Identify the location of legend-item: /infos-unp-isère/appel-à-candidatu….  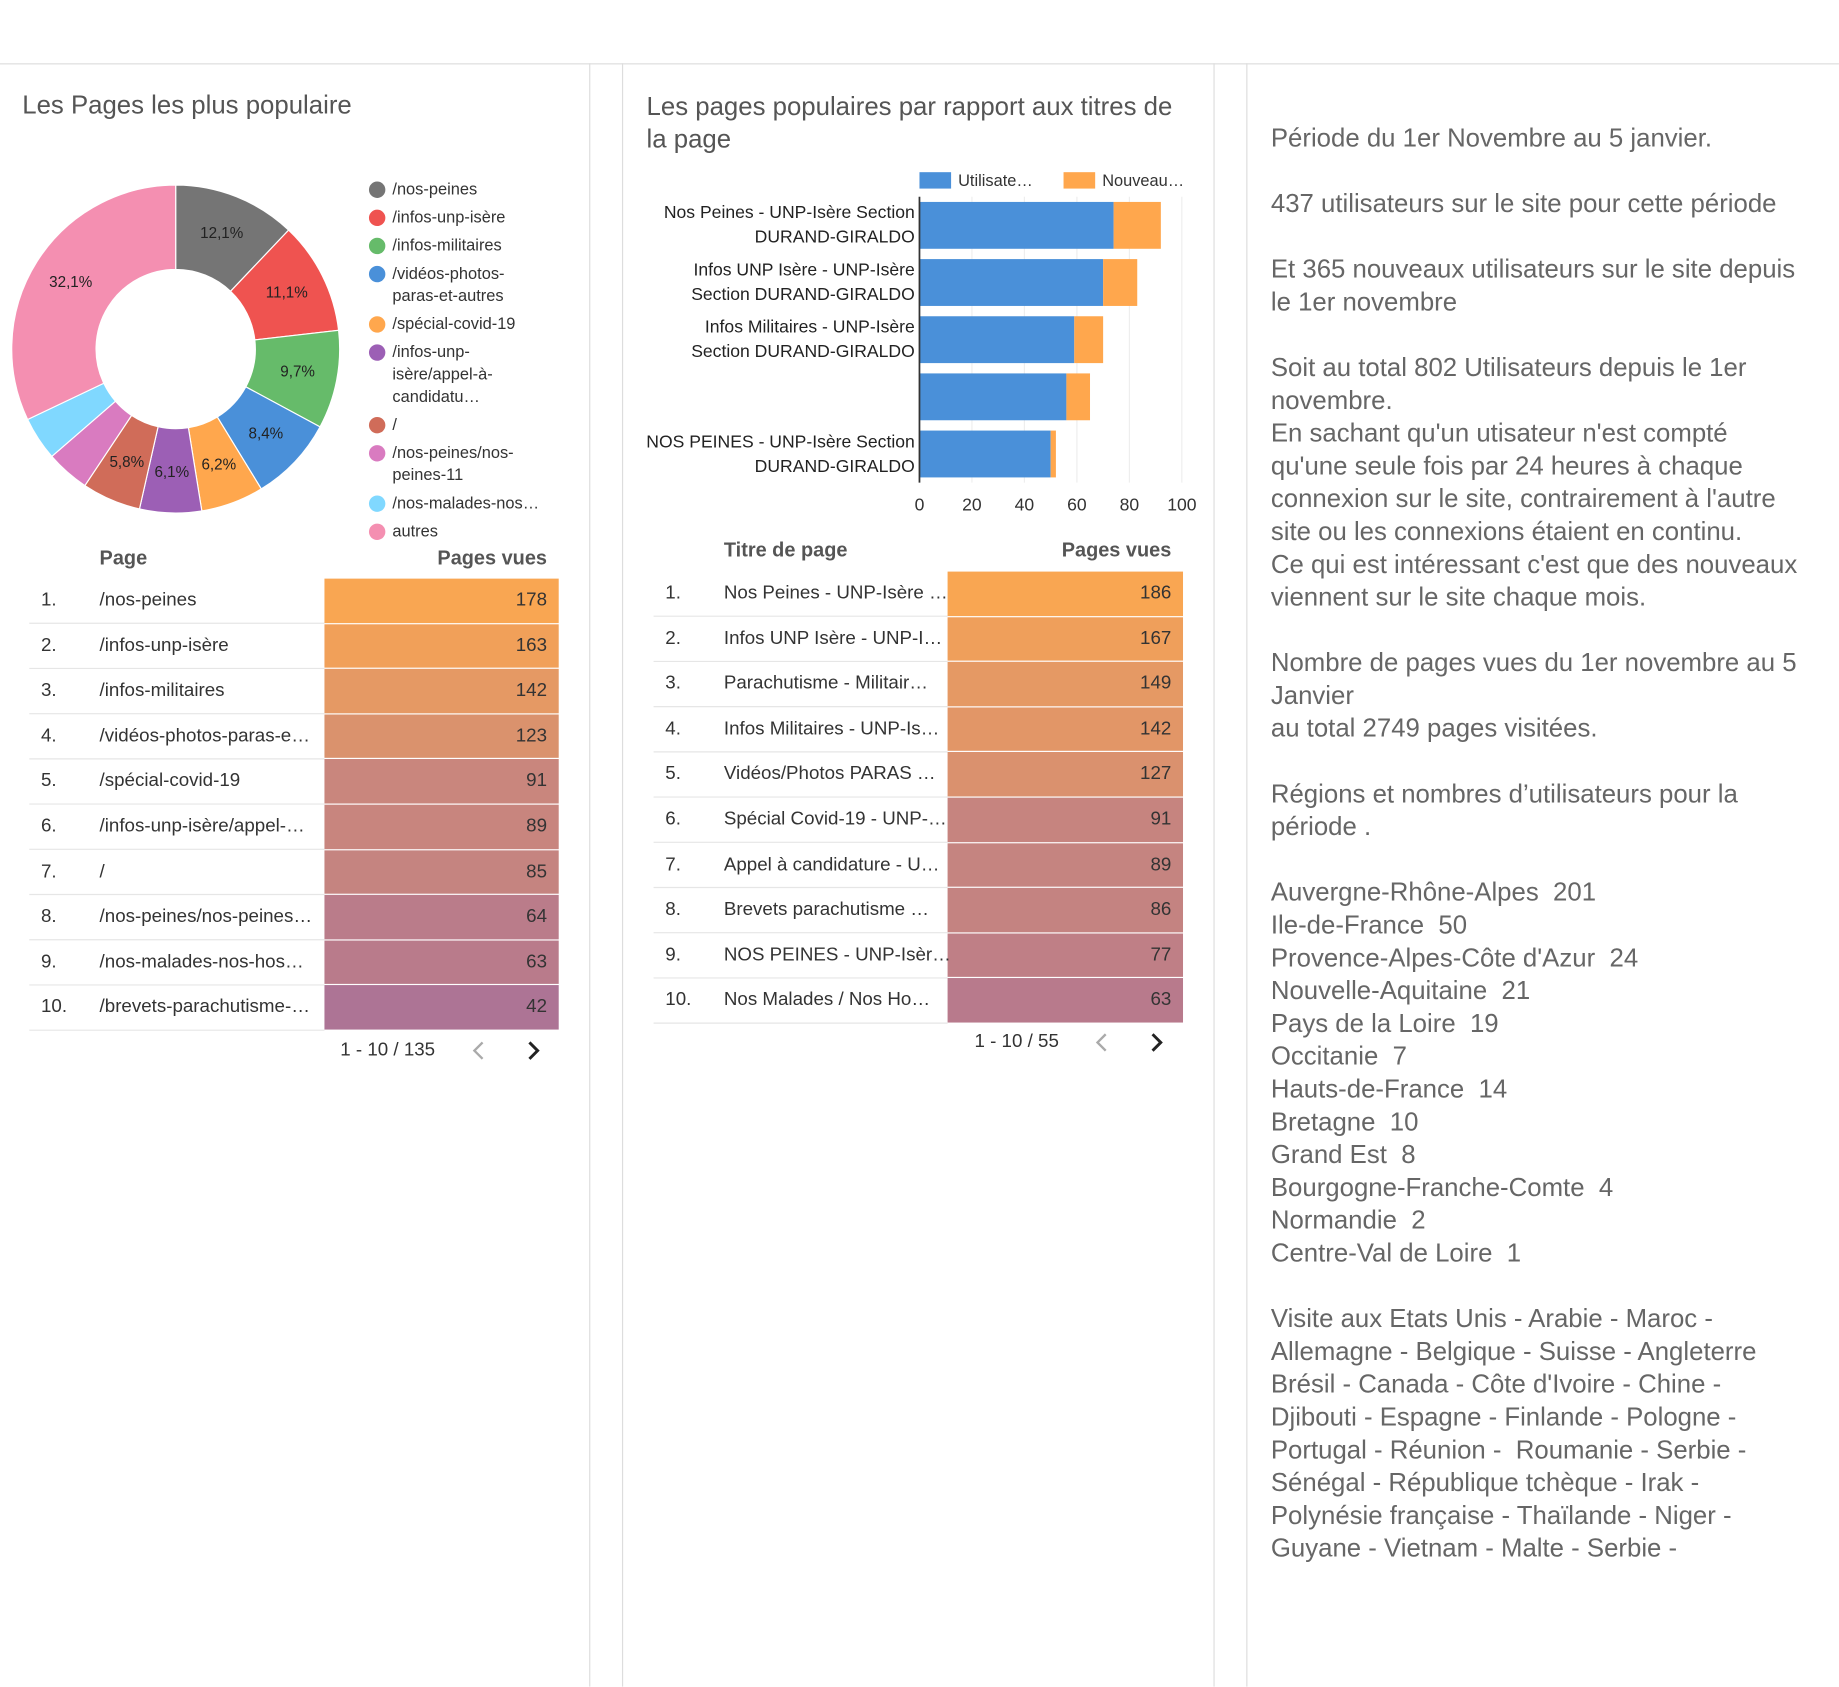
(456, 374).